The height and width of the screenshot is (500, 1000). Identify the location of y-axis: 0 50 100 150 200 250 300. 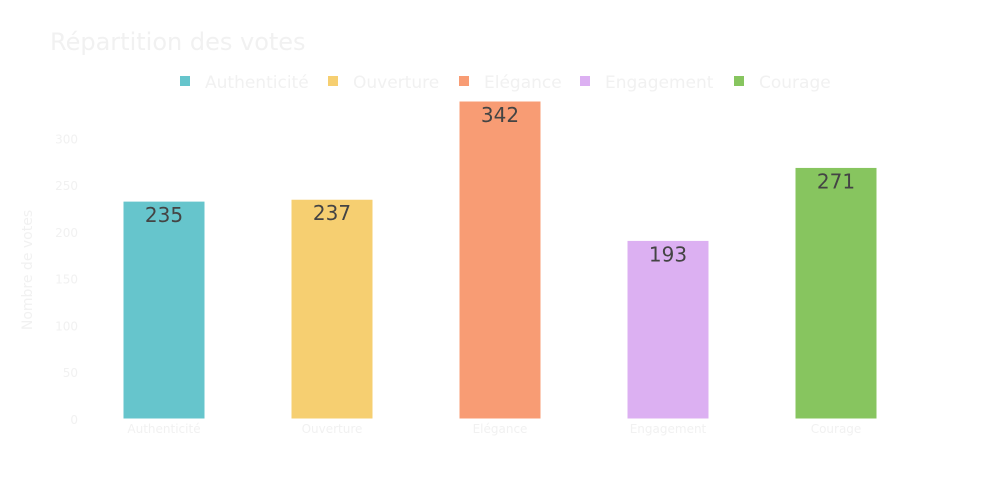
(66, 279).